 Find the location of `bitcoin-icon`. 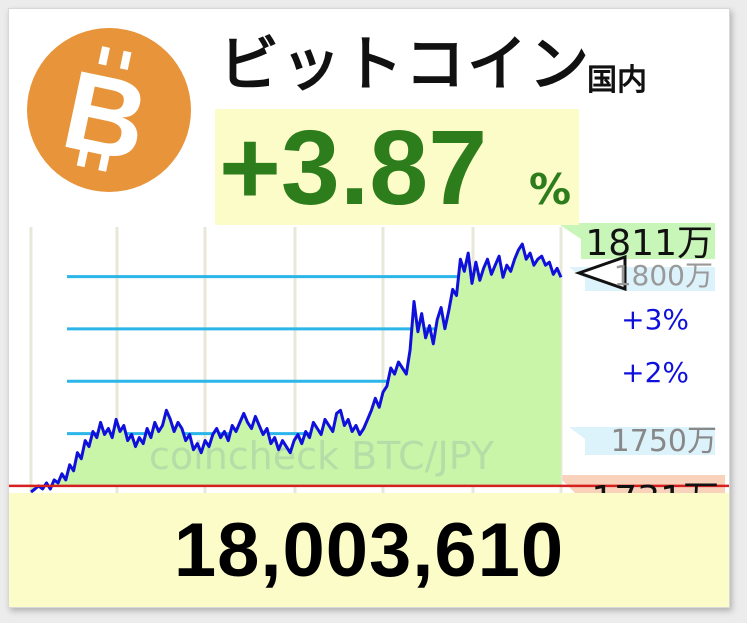

bitcoin-icon is located at coordinates (109, 110).